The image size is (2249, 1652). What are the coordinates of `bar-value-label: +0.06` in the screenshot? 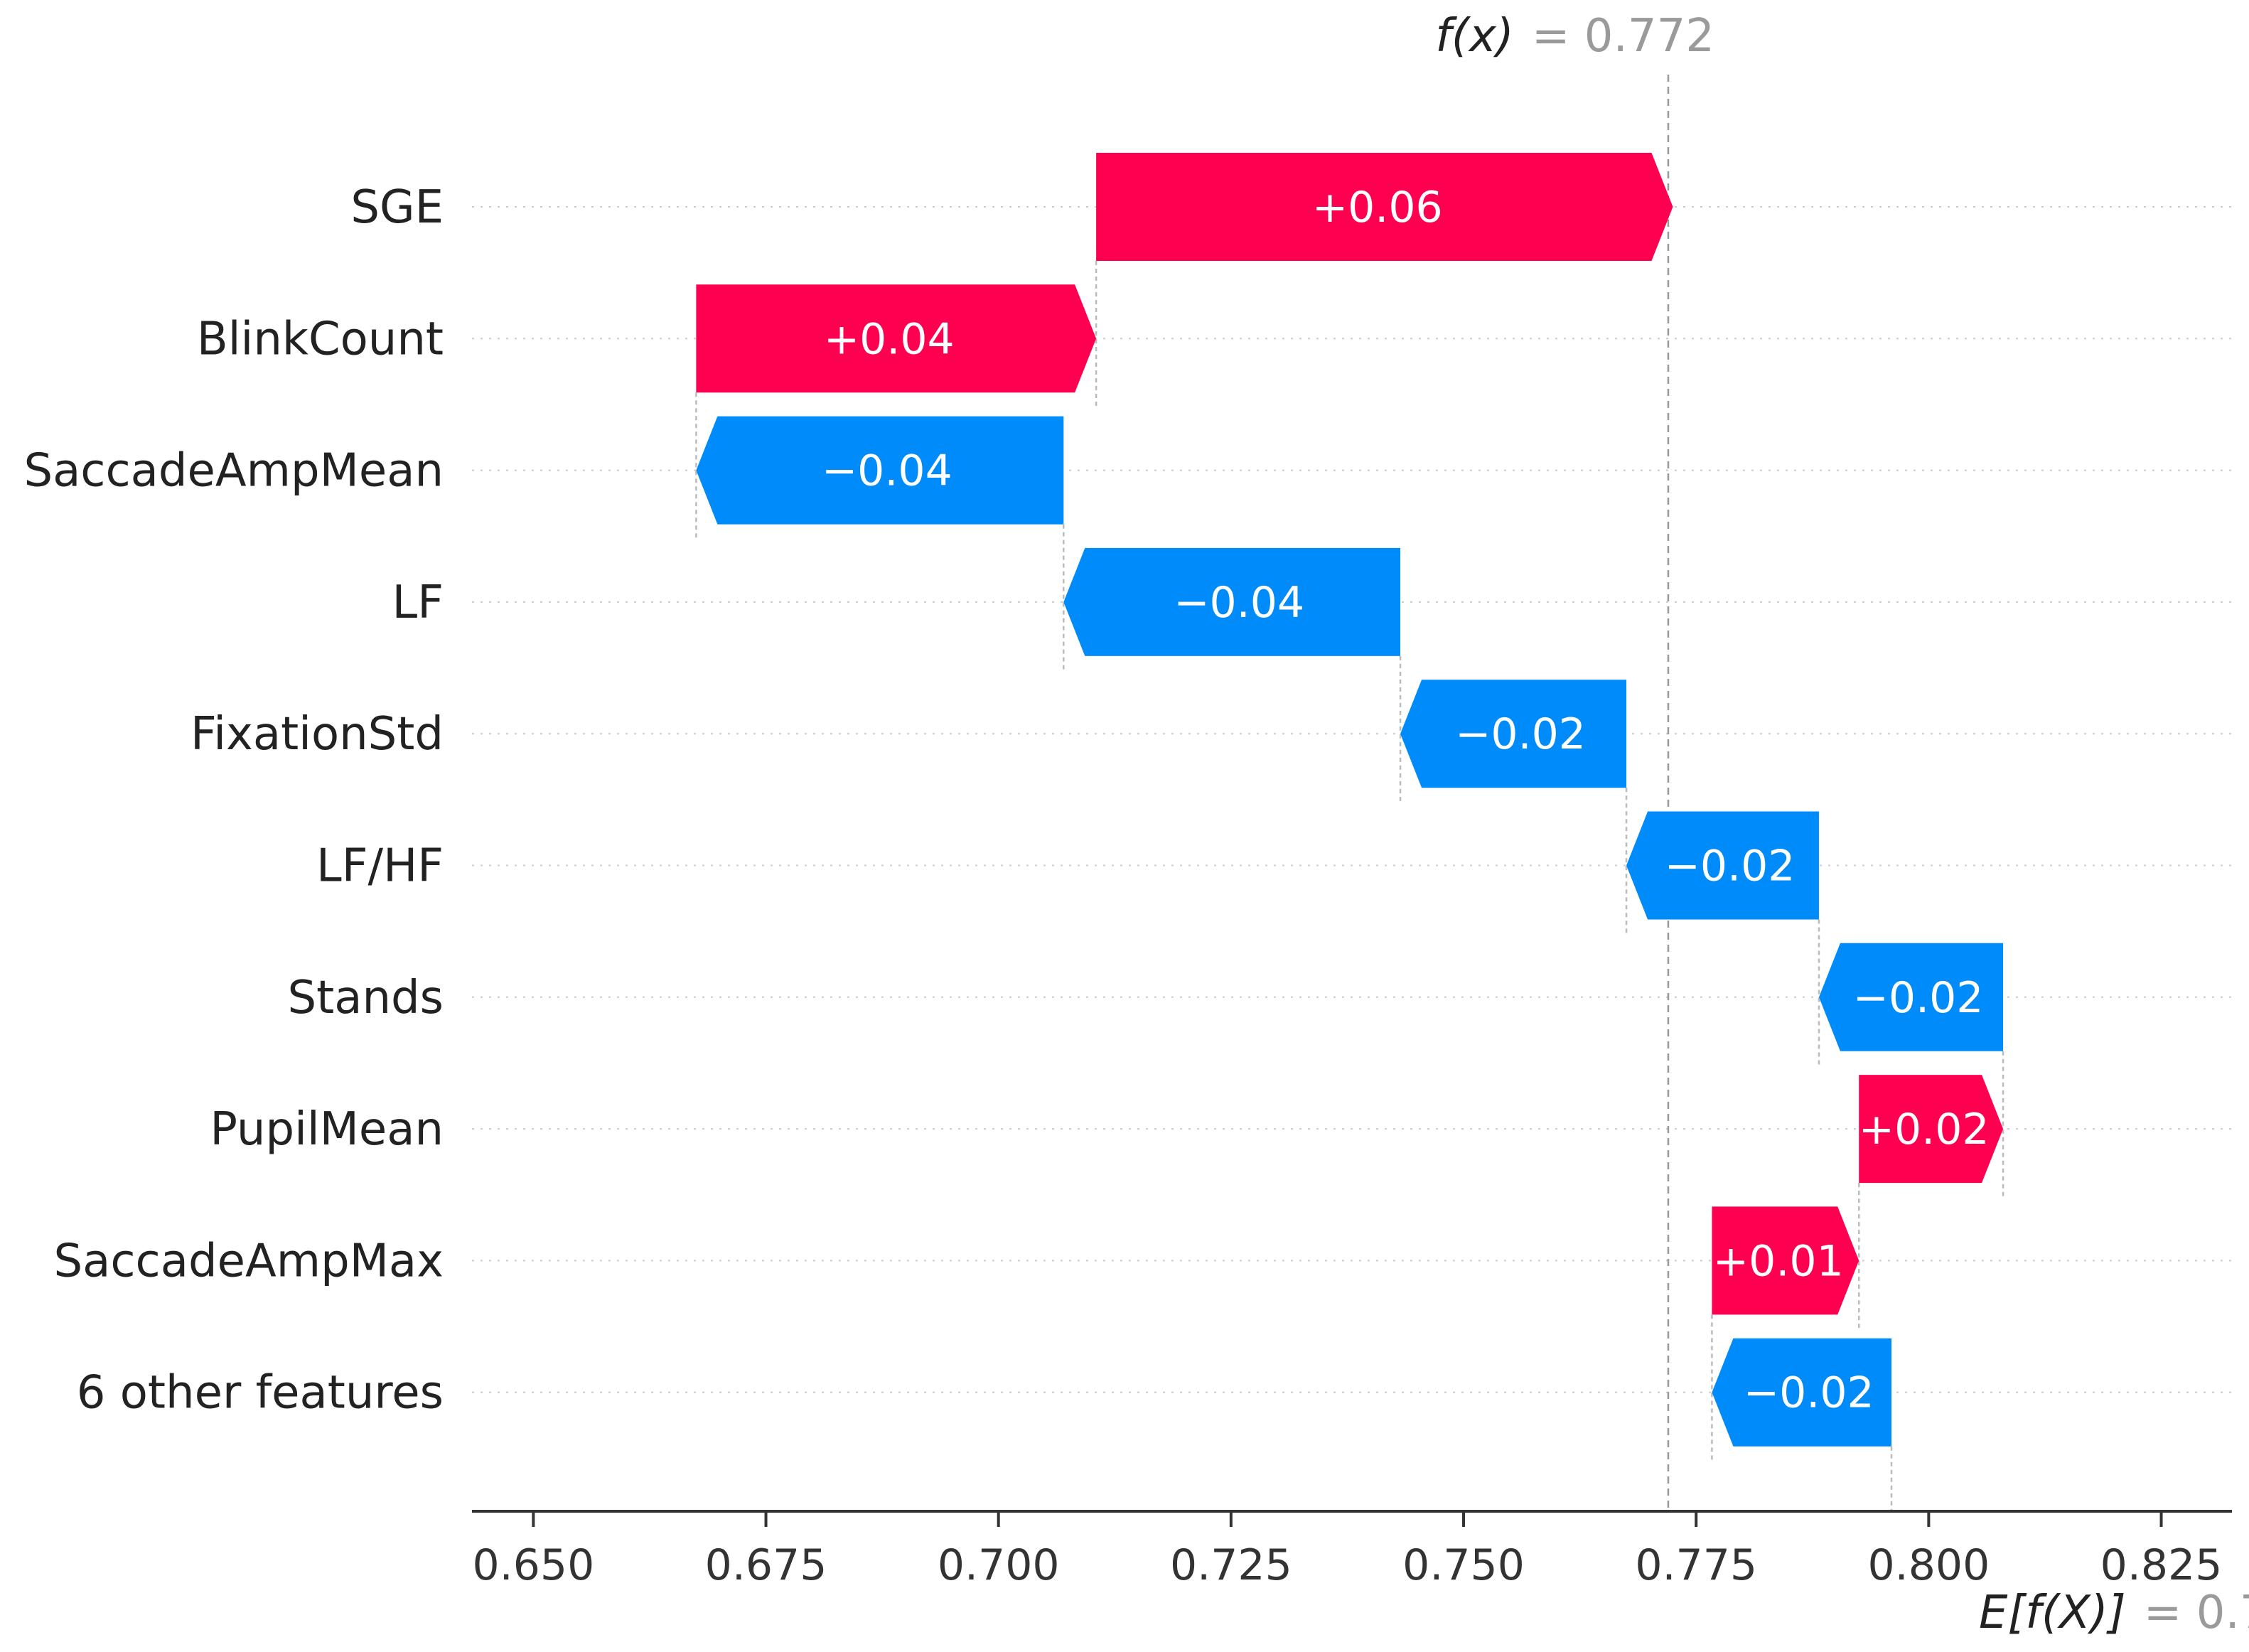 It's located at (1378, 207).